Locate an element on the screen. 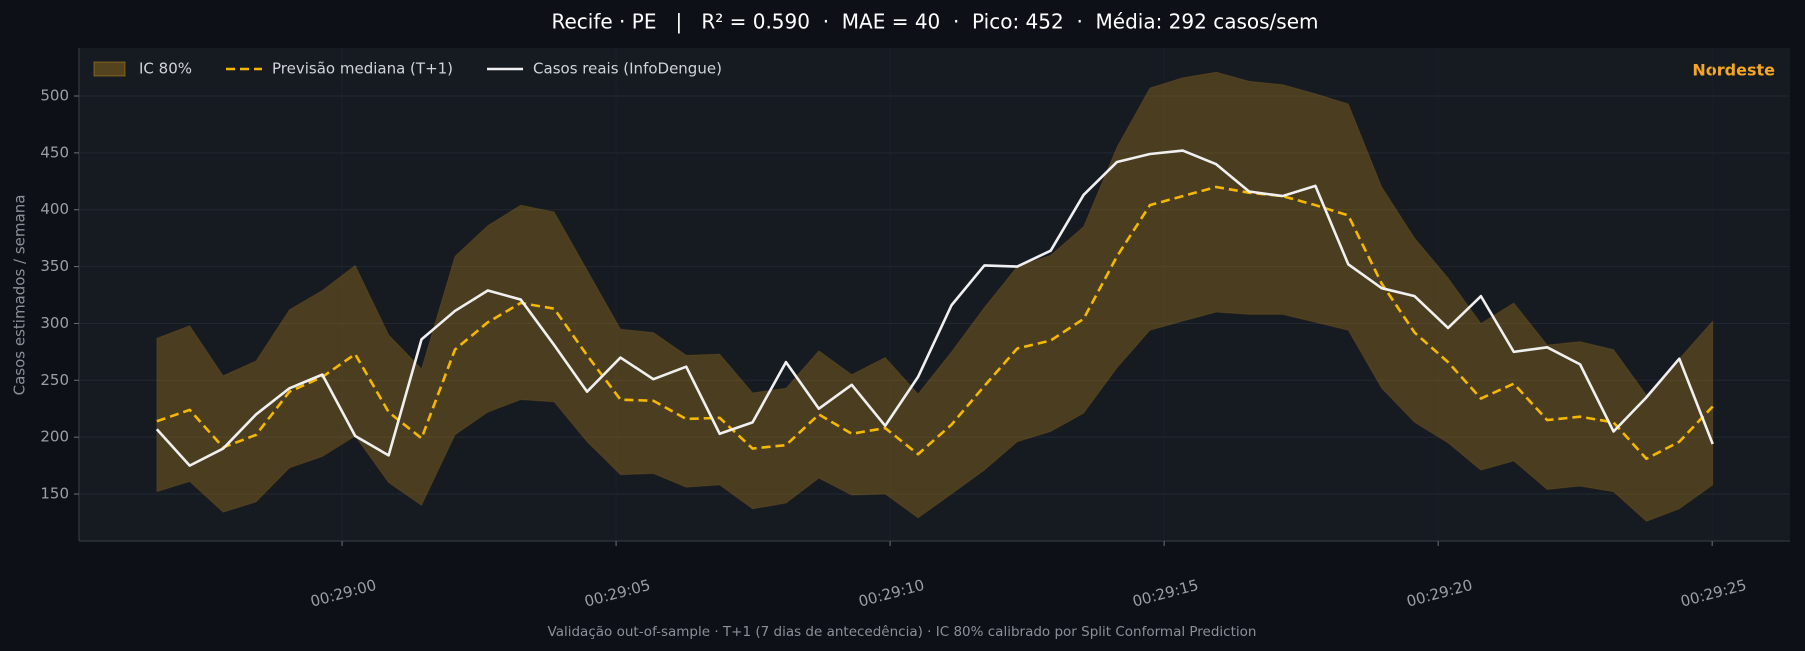 This screenshot has height=651, width=1805. y-tick-label: 150 is located at coordinates (54, 494).